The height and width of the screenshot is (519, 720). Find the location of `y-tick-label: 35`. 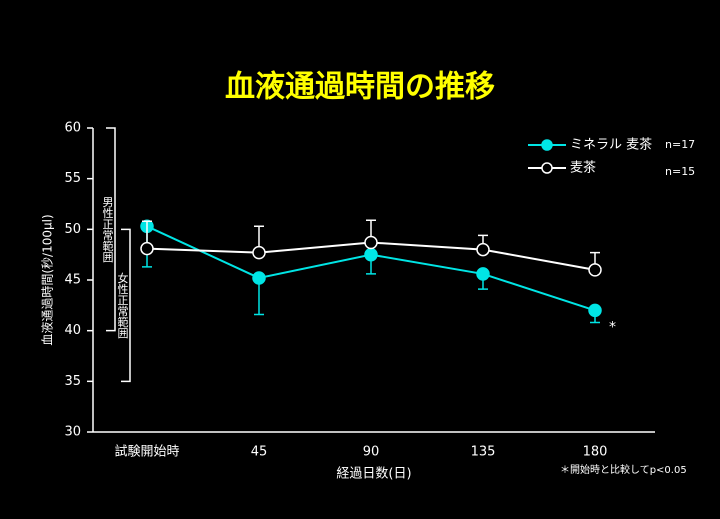

y-tick-label: 35 is located at coordinates (72, 381).